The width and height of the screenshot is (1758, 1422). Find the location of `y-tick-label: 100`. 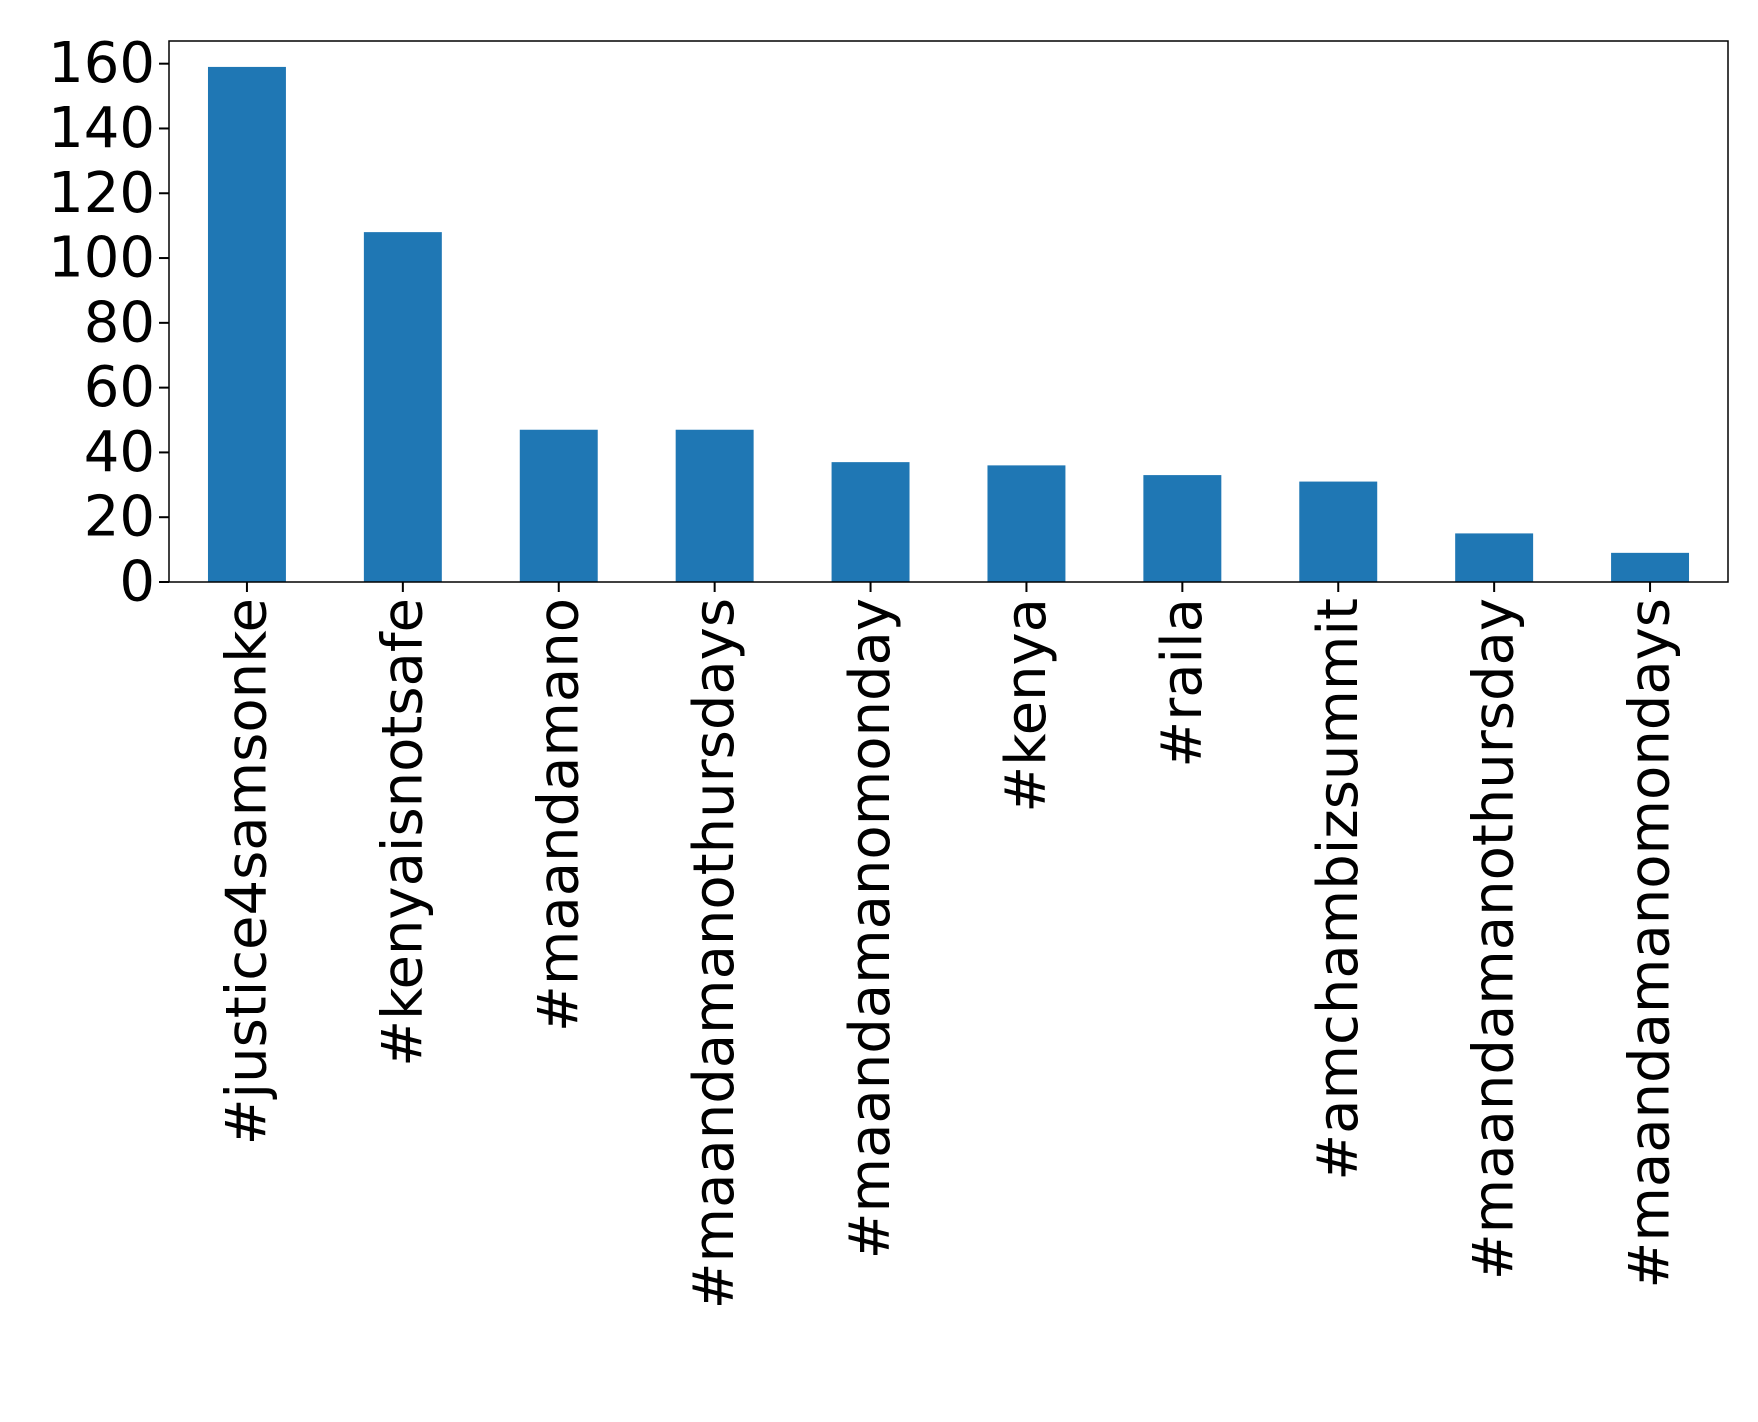

y-tick-label: 100 is located at coordinates (101, 258).